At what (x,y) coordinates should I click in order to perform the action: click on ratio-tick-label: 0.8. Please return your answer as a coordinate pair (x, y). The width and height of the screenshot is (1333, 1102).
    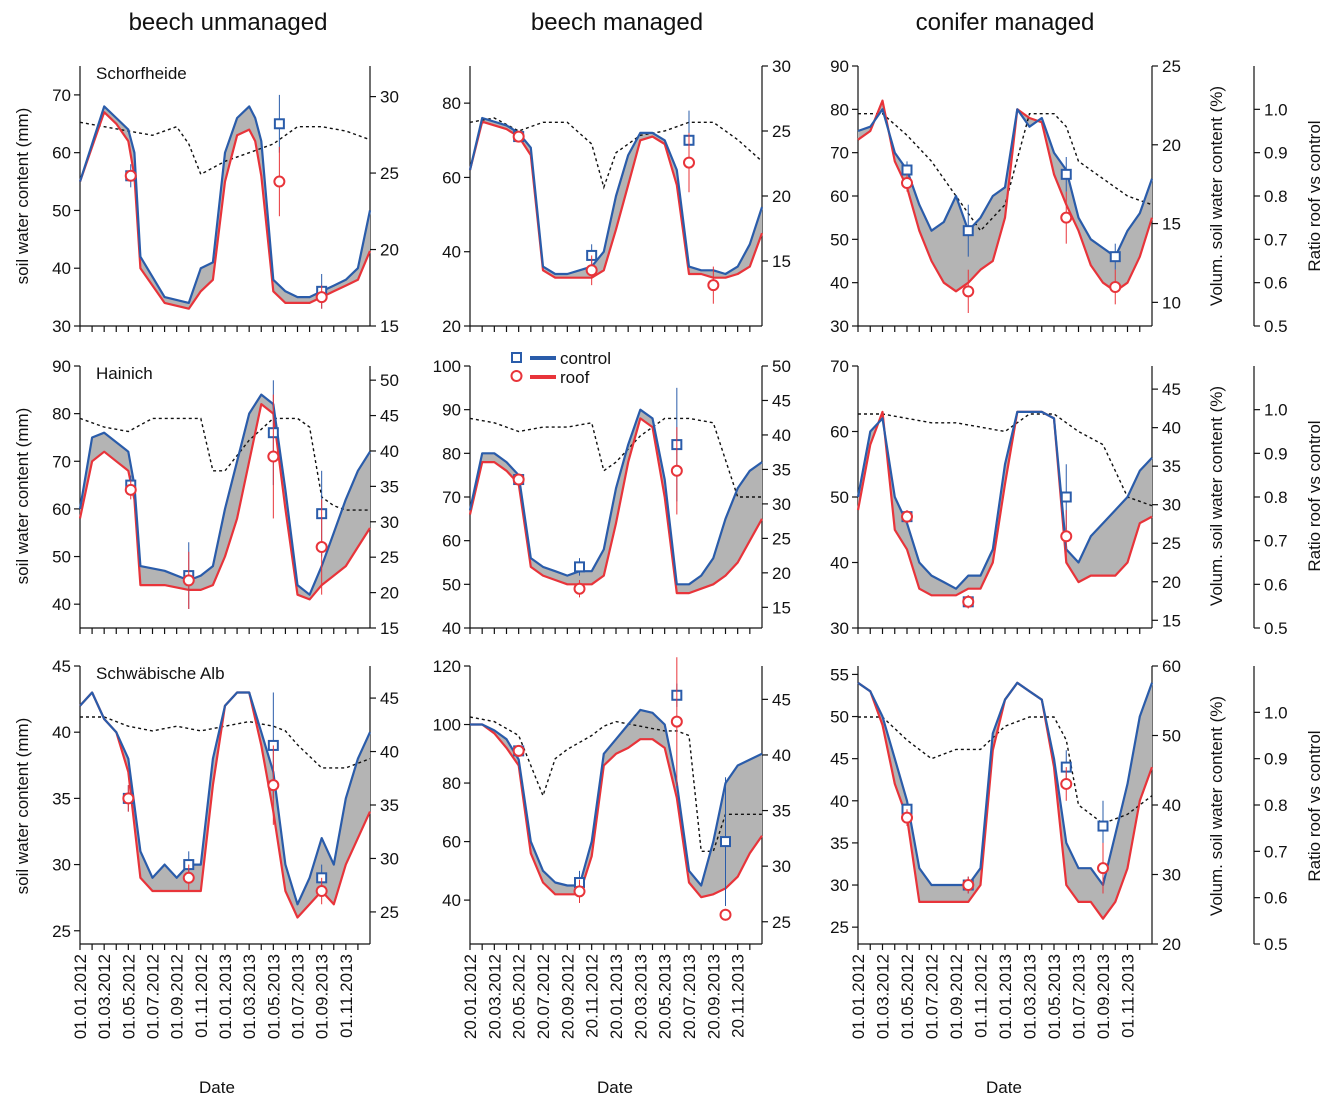
    Looking at the image, I should click on (1276, 497).